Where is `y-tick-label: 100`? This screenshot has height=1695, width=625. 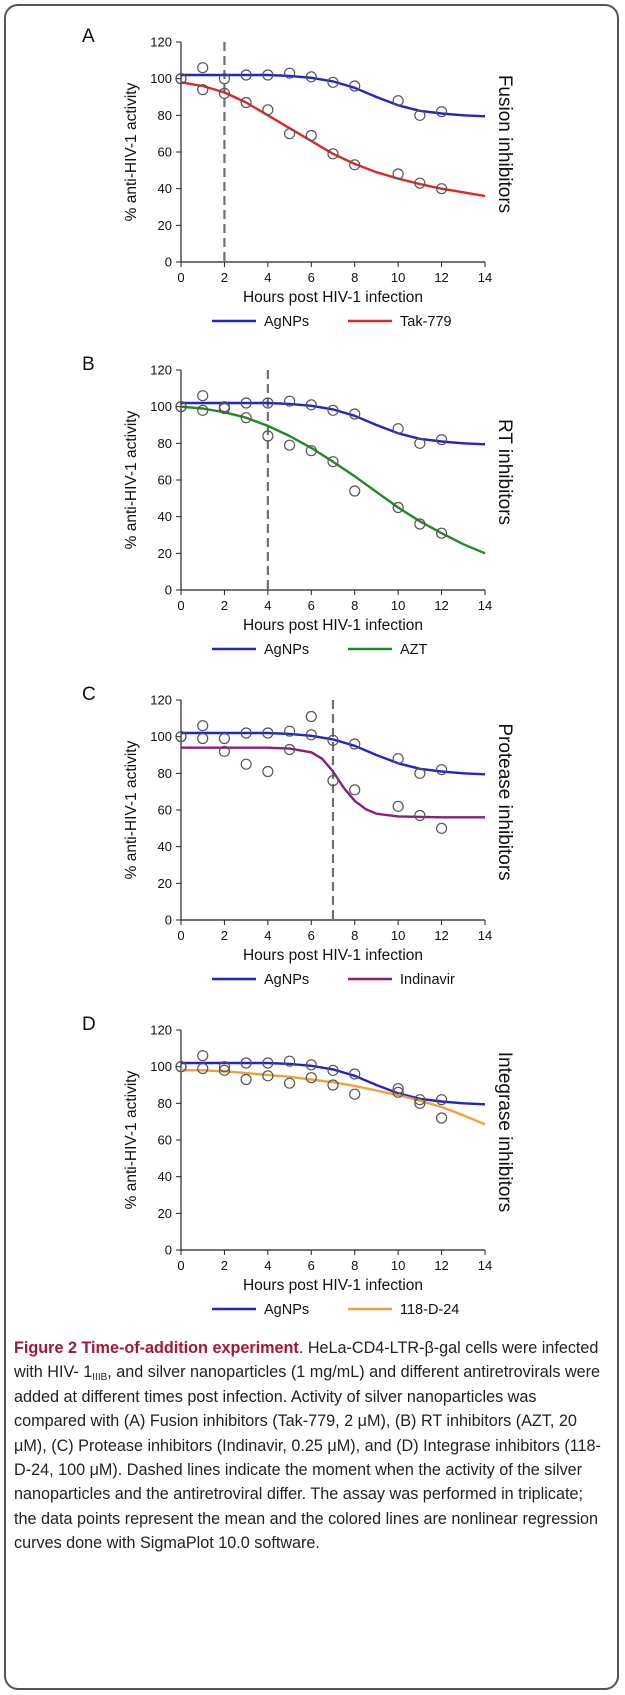 y-tick-label: 100 is located at coordinates (161, 736).